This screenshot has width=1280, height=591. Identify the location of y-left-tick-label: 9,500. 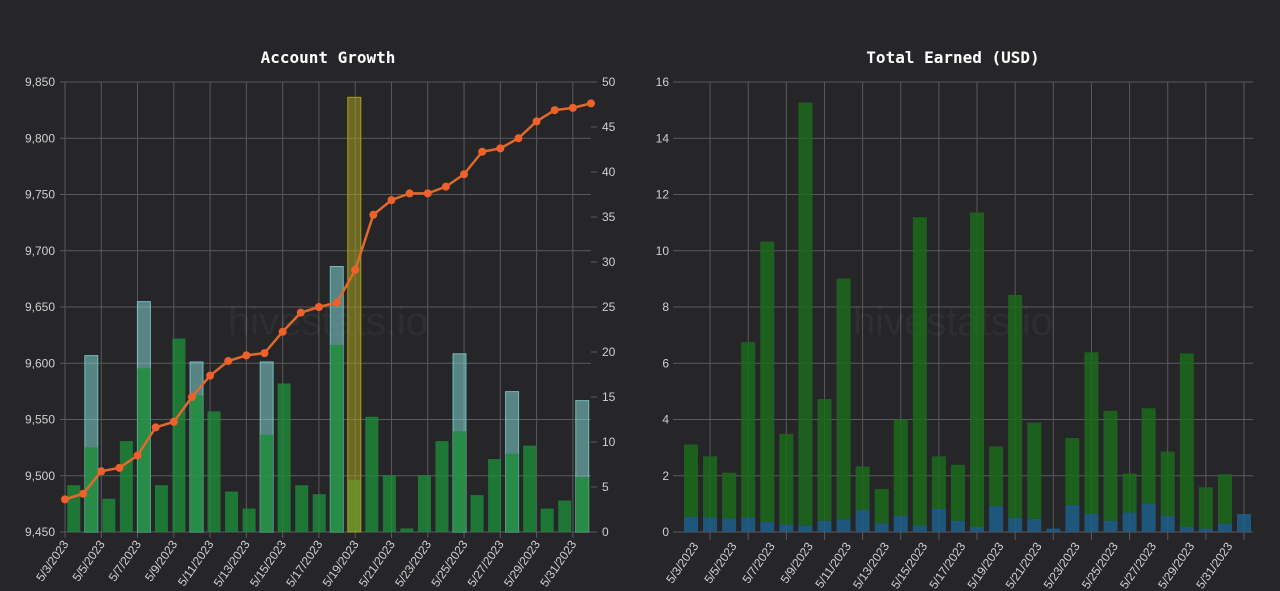
(40, 476).